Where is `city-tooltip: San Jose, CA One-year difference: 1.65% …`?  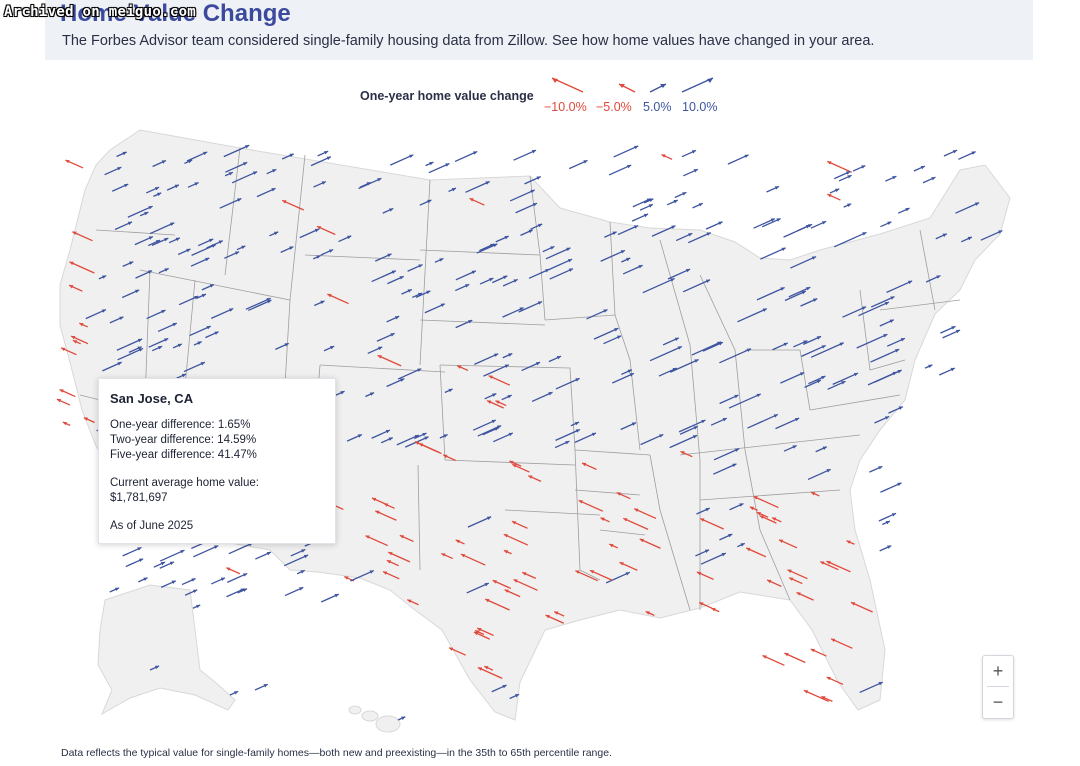 city-tooltip: San Jose, CA One-year difference: 1.65% … is located at coordinates (217, 461).